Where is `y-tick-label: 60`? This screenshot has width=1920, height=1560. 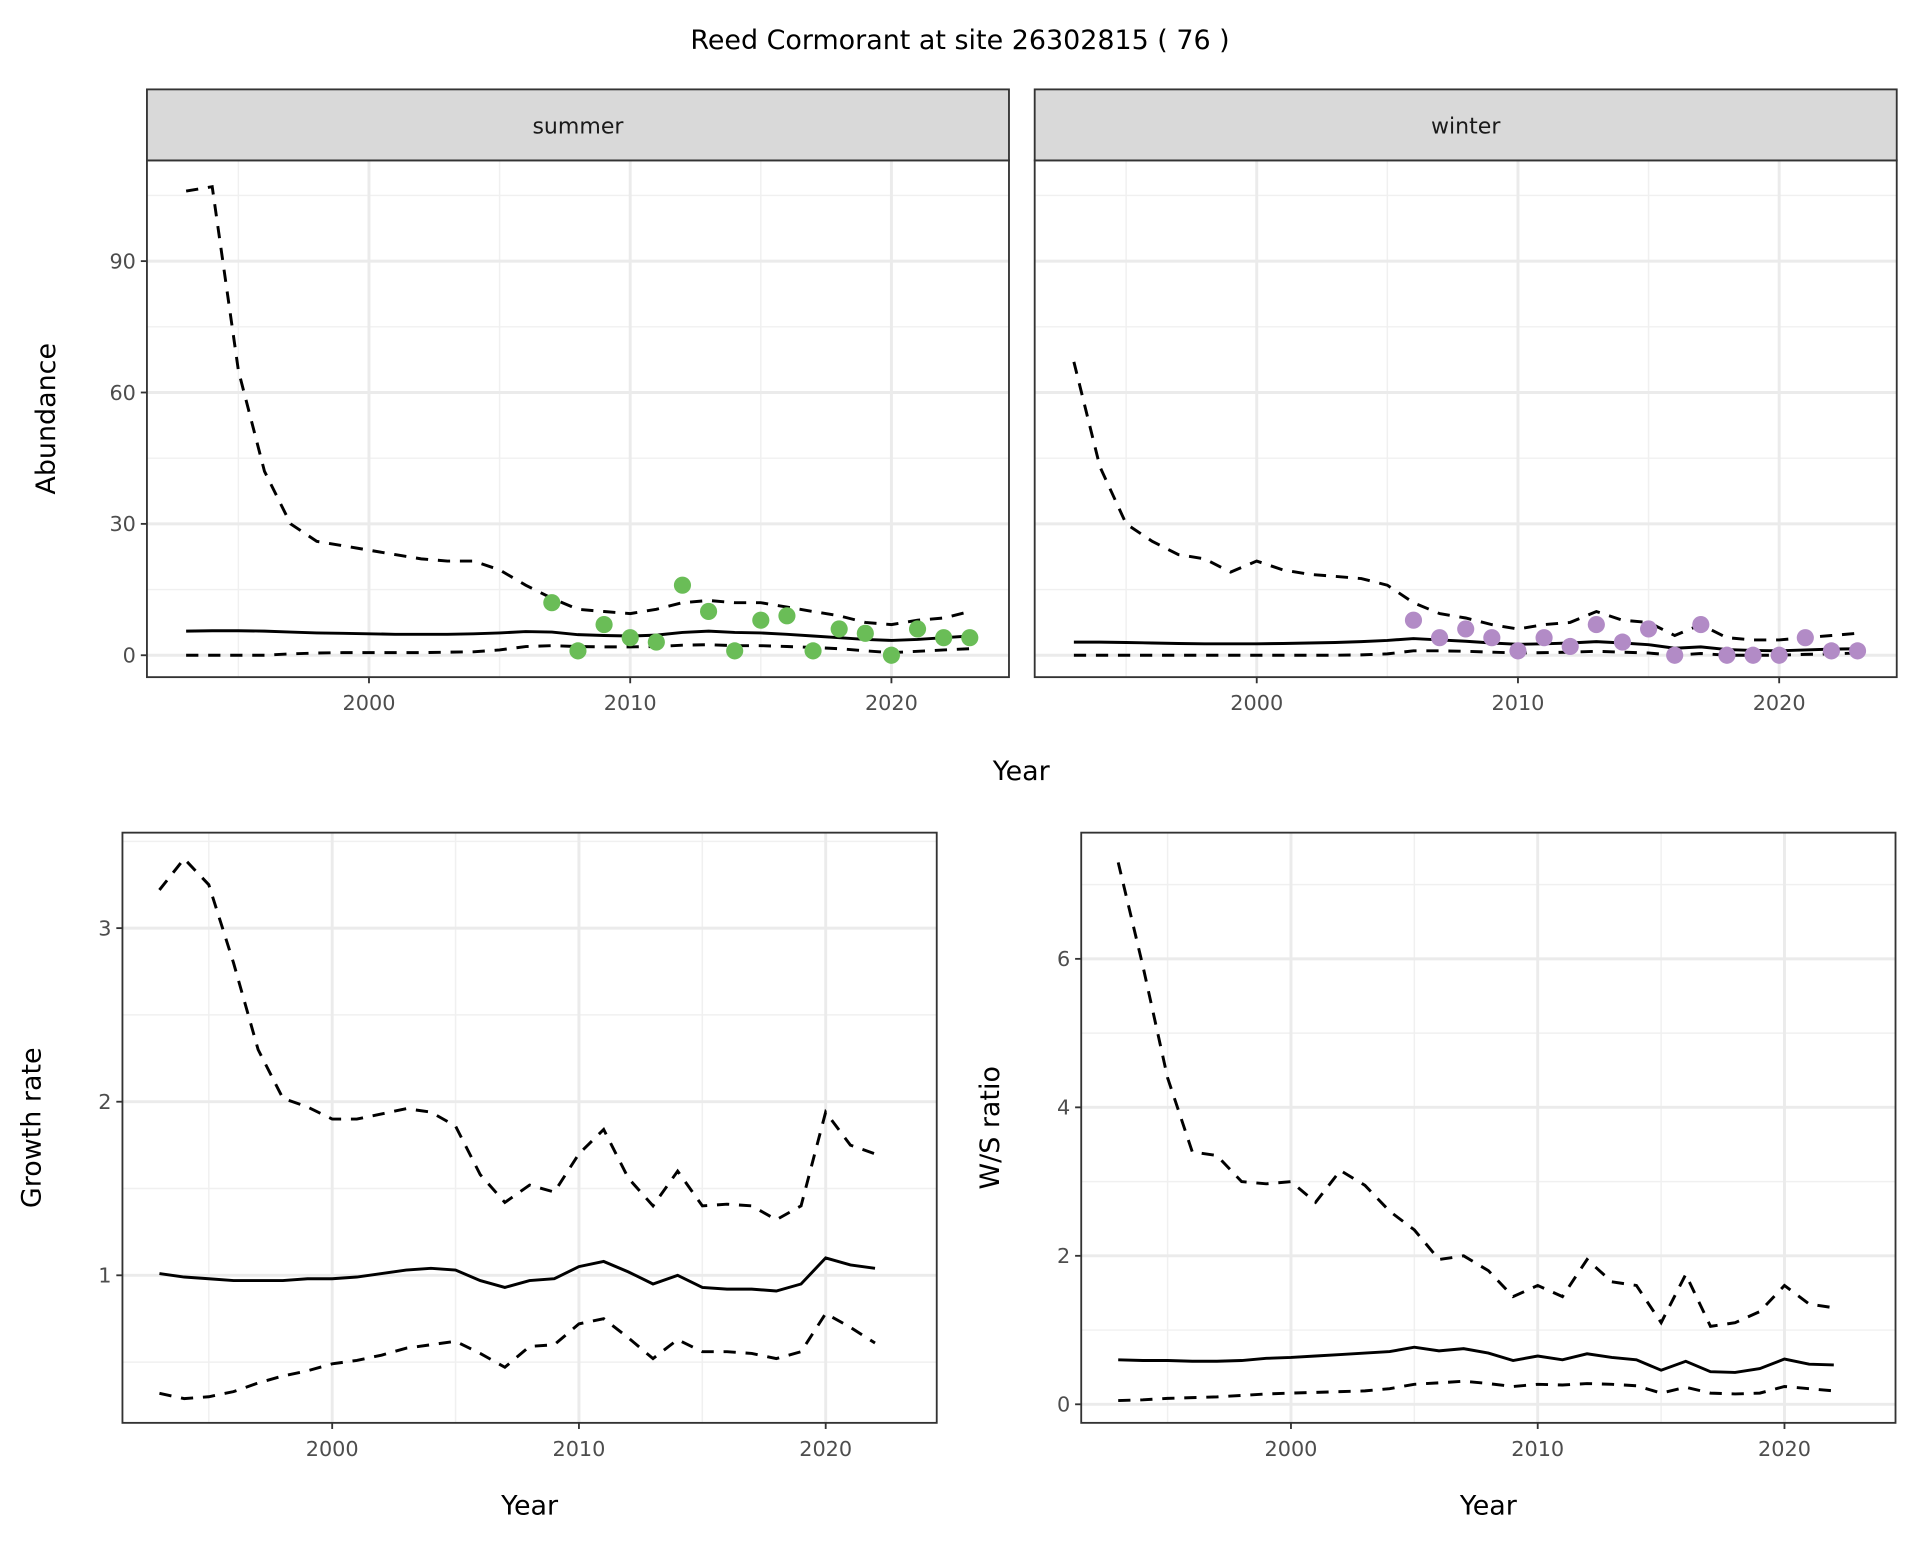
y-tick-label: 60 is located at coordinates (122, 393).